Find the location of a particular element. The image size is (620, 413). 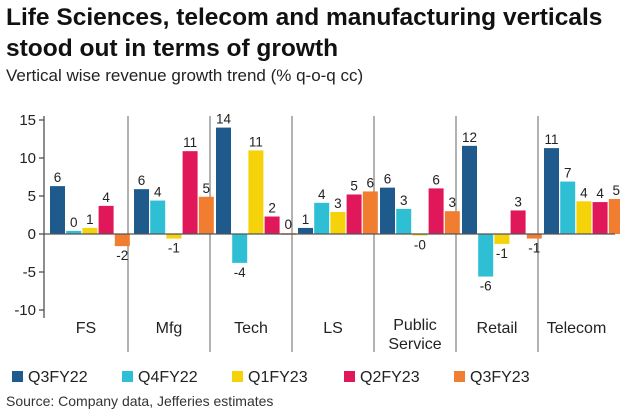

bar-q3fy22-telecom is located at coordinates (551, 191).